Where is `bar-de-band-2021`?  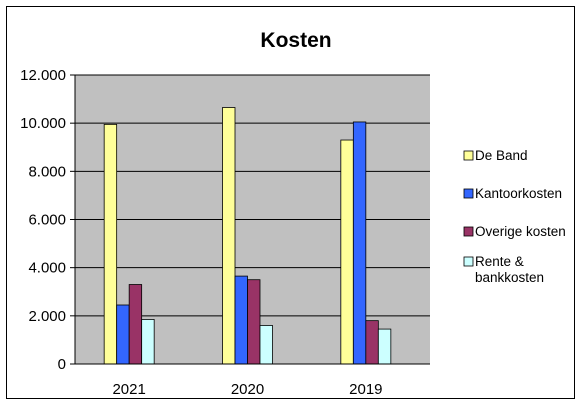 bar-de-band-2021 is located at coordinates (110, 244).